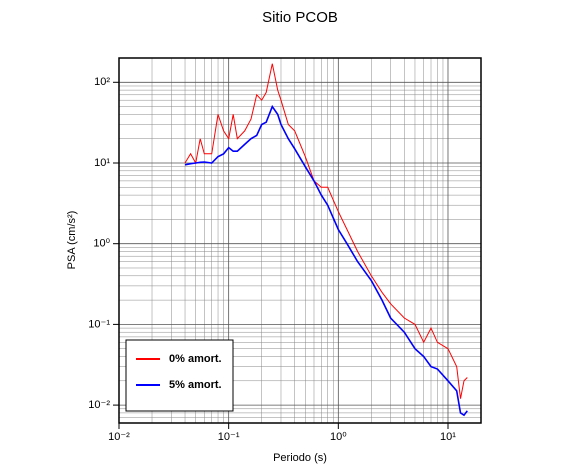 Image resolution: width=586 pixels, height=475 pixels. I want to click on x-tick-label: 10⁻², so click(119, 437).